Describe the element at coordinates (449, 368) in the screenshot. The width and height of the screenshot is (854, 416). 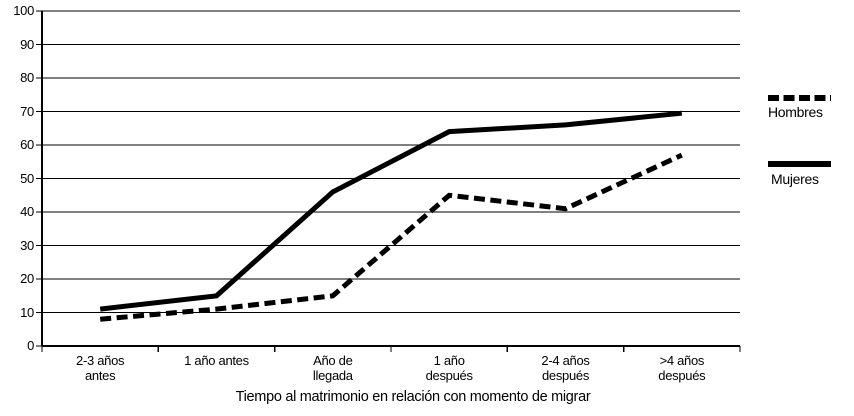
I see `x-axis-category-label: 1 año después` at that location.